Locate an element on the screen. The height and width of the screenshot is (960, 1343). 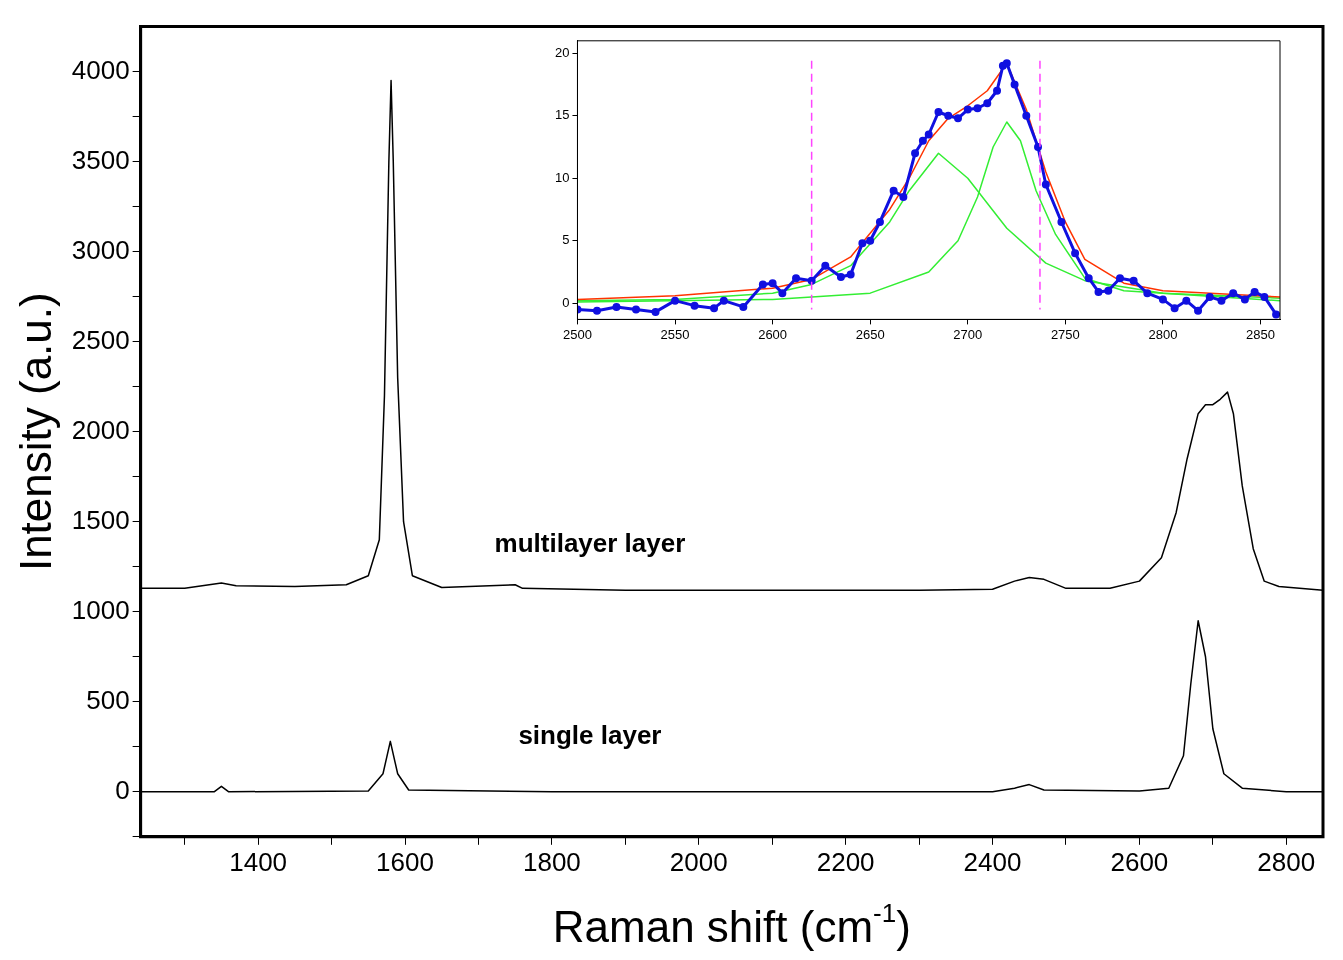
x-tick-label: 2700 is located at coordinates (968, 334).